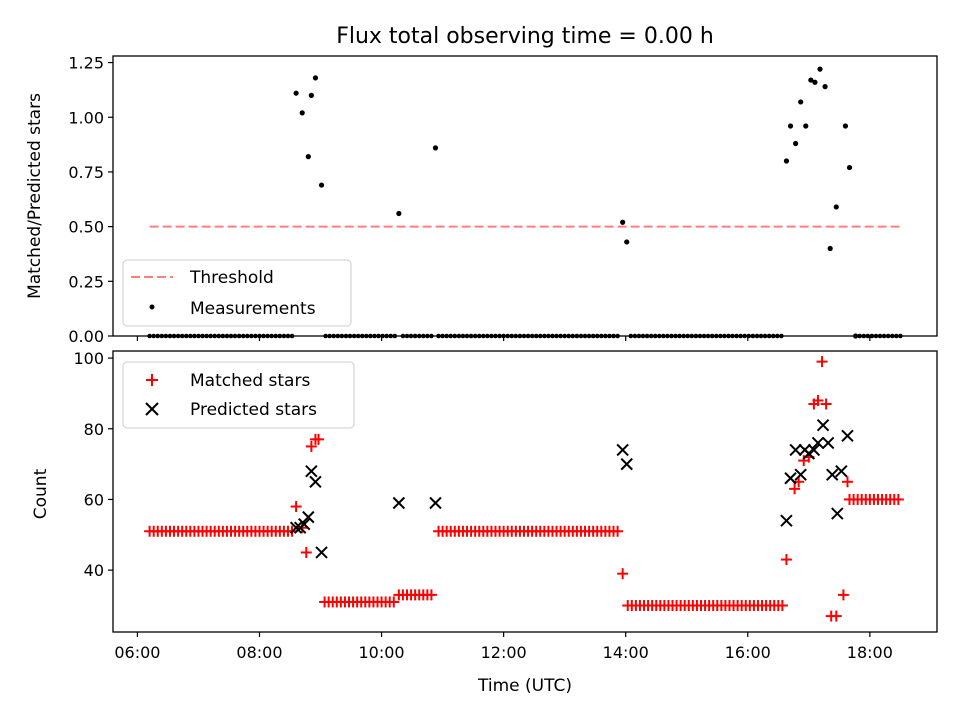  I want to click on bottom-legend: Matched stars Predicted stars, so click(238, 395).